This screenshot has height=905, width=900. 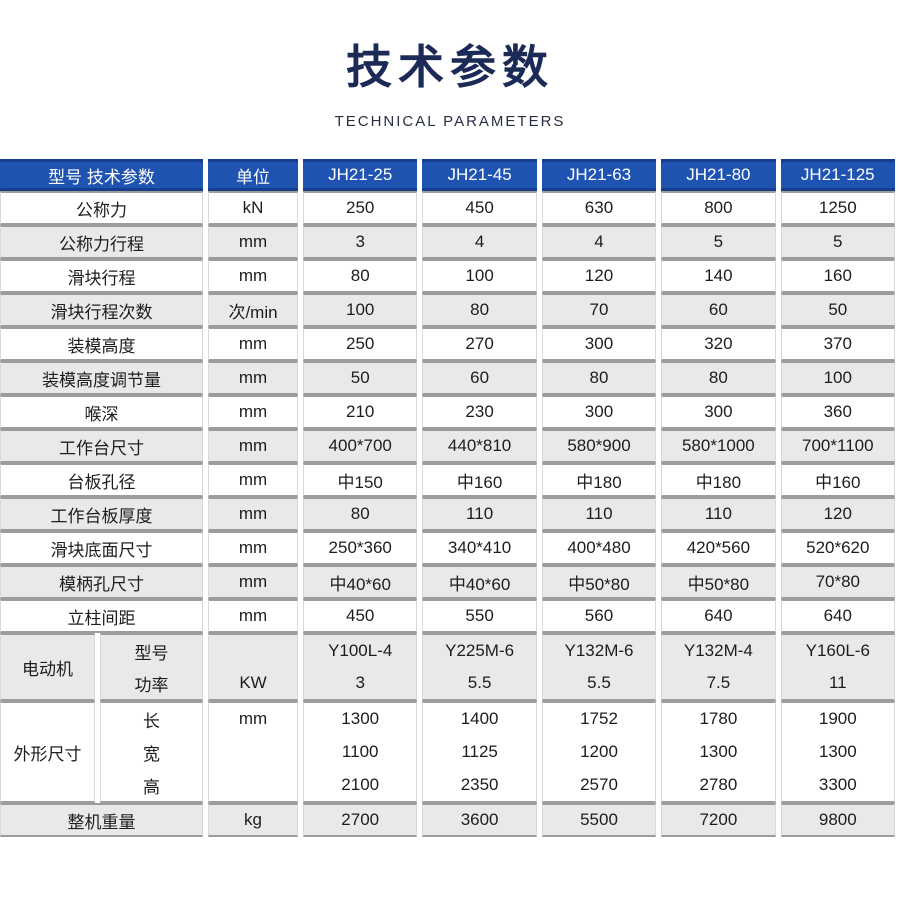 I want to click on row-label: 滑块行程次数, so click(x=102, y=310).